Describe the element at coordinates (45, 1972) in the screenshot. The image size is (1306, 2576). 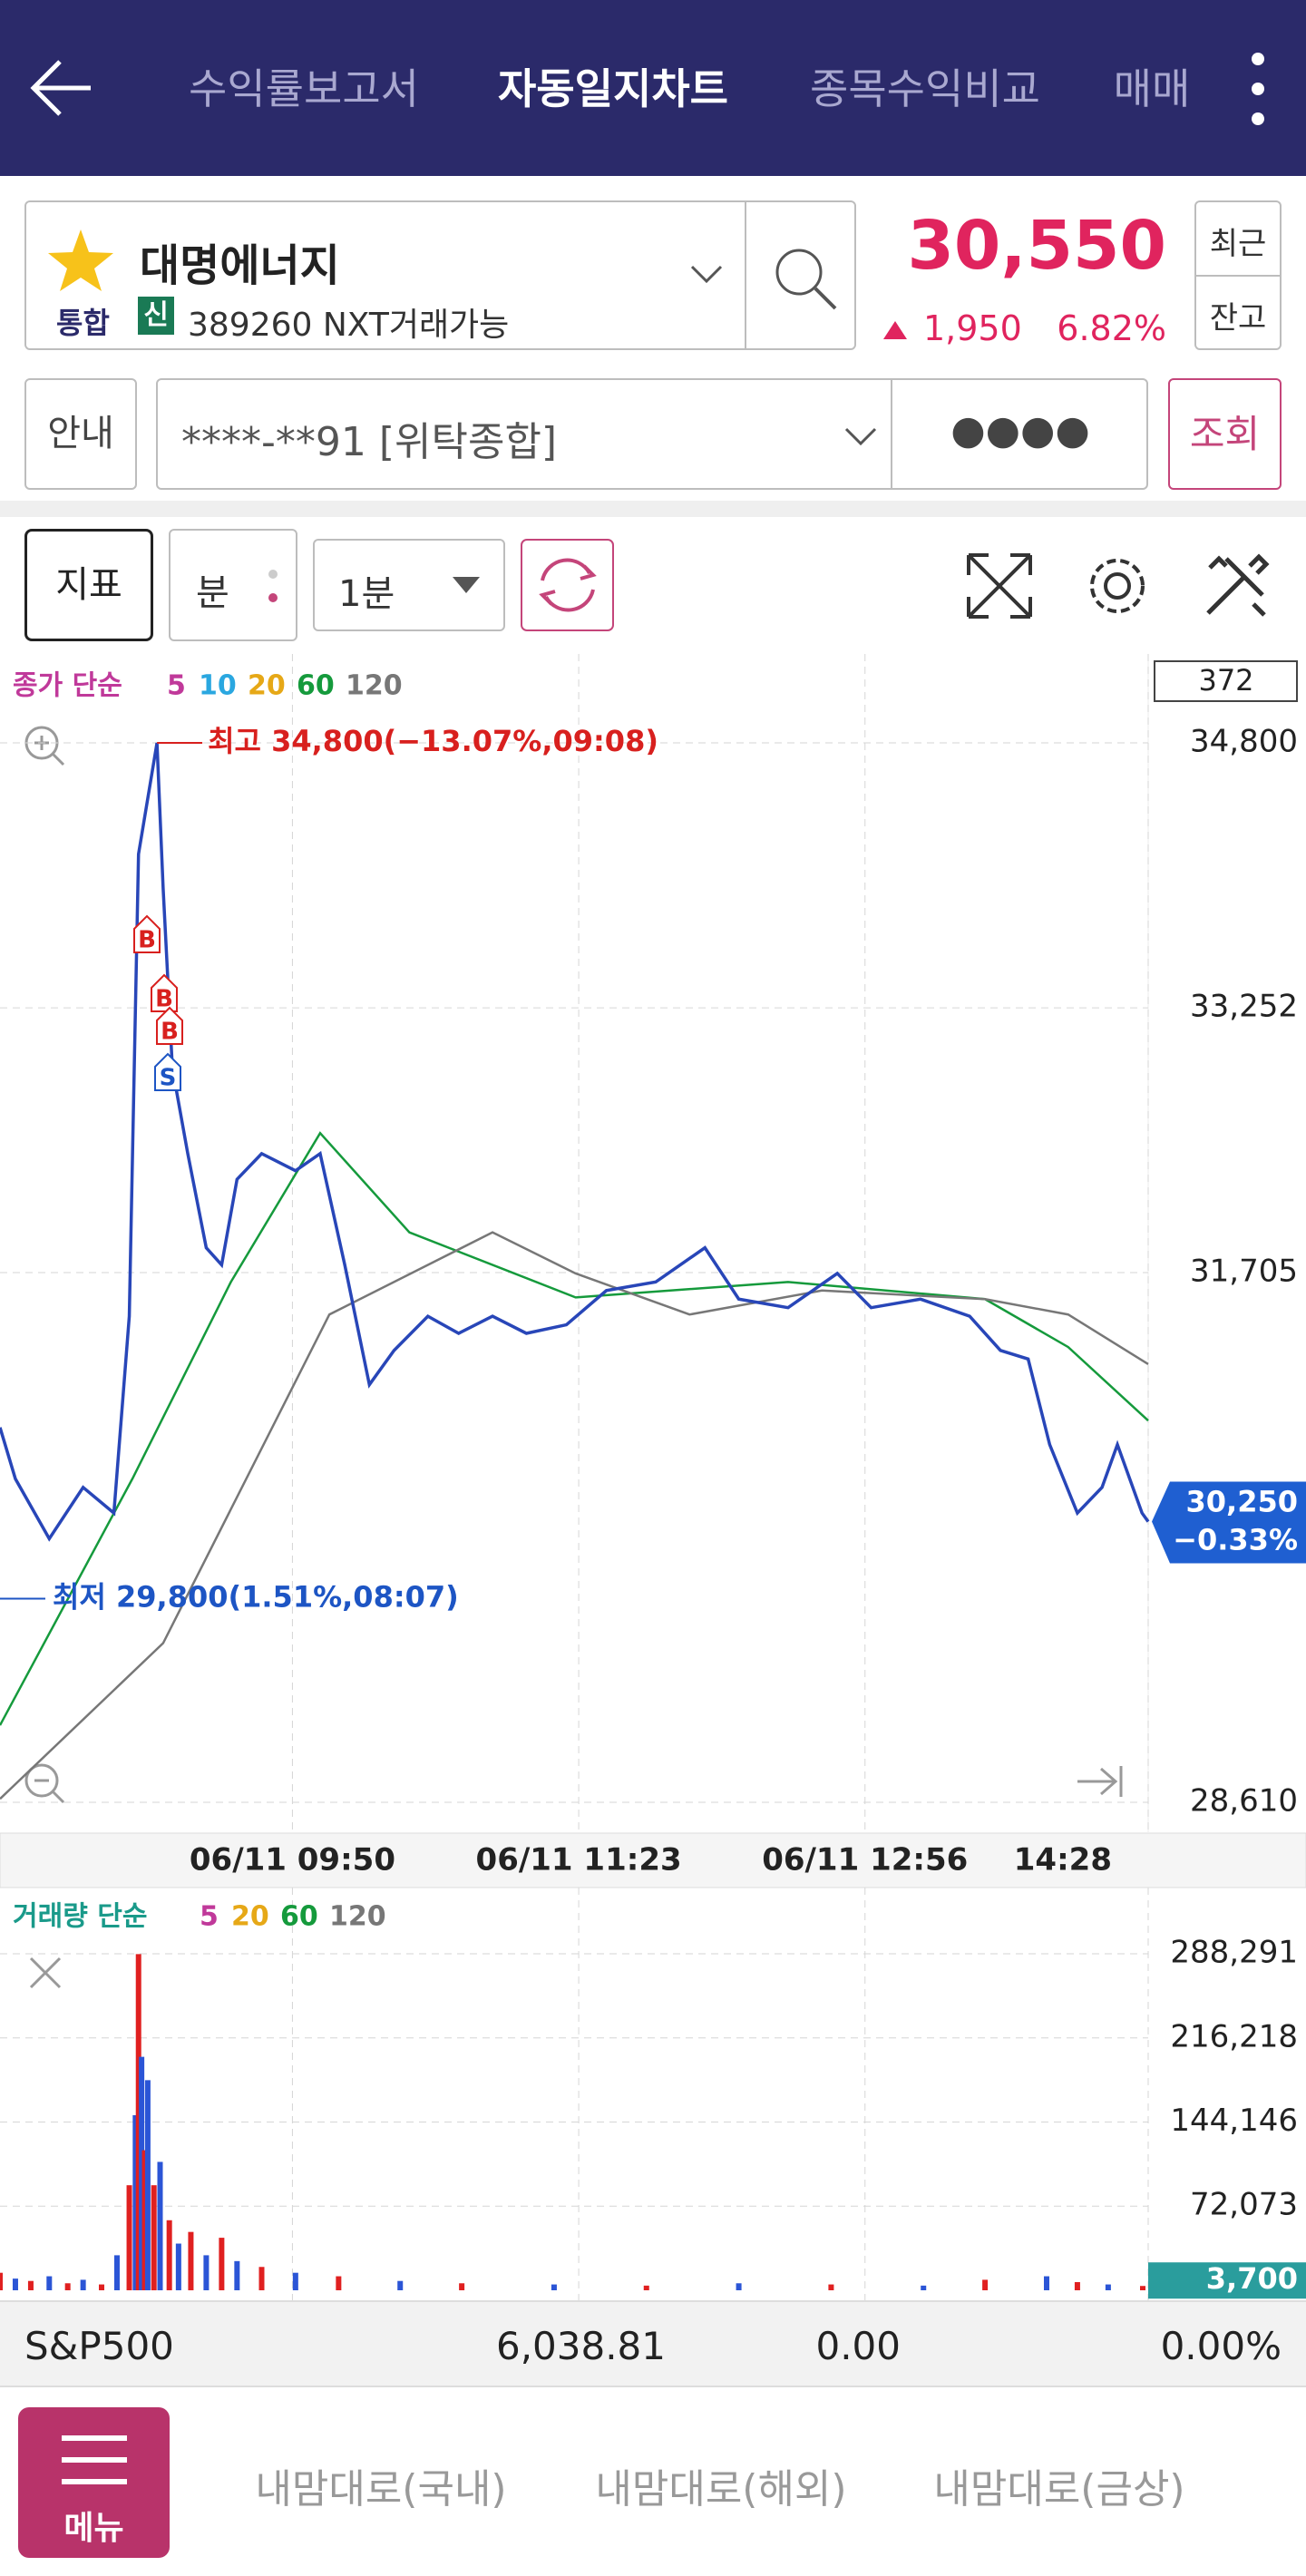
I see `close-volume` at that location.